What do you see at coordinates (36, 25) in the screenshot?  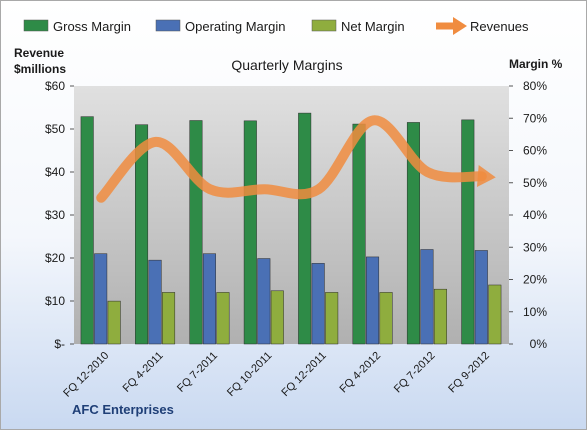 I see `legend-swatch-gross-margin` at bounding box center [36, 25].